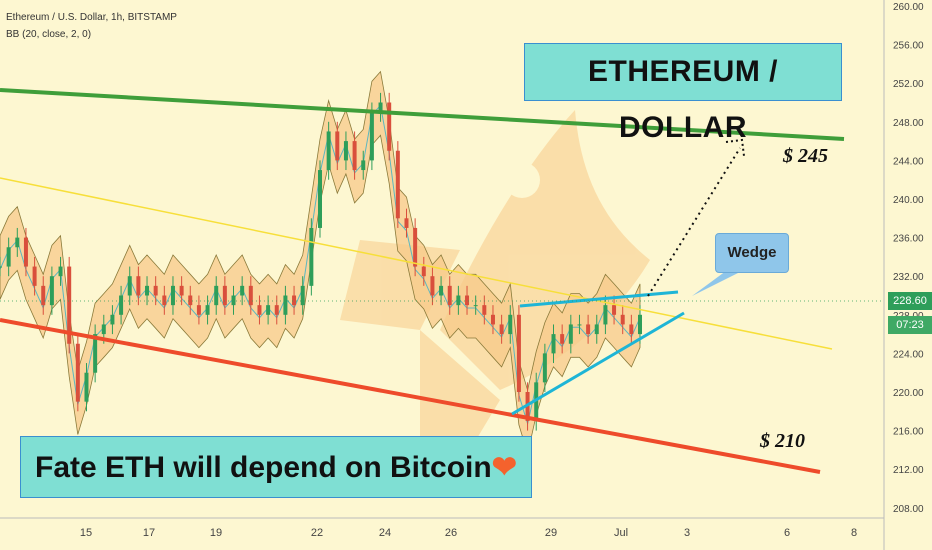  Describe the element at coordinates (598, 363) in the screenshot. I see `wedge-lower-line` at that location.